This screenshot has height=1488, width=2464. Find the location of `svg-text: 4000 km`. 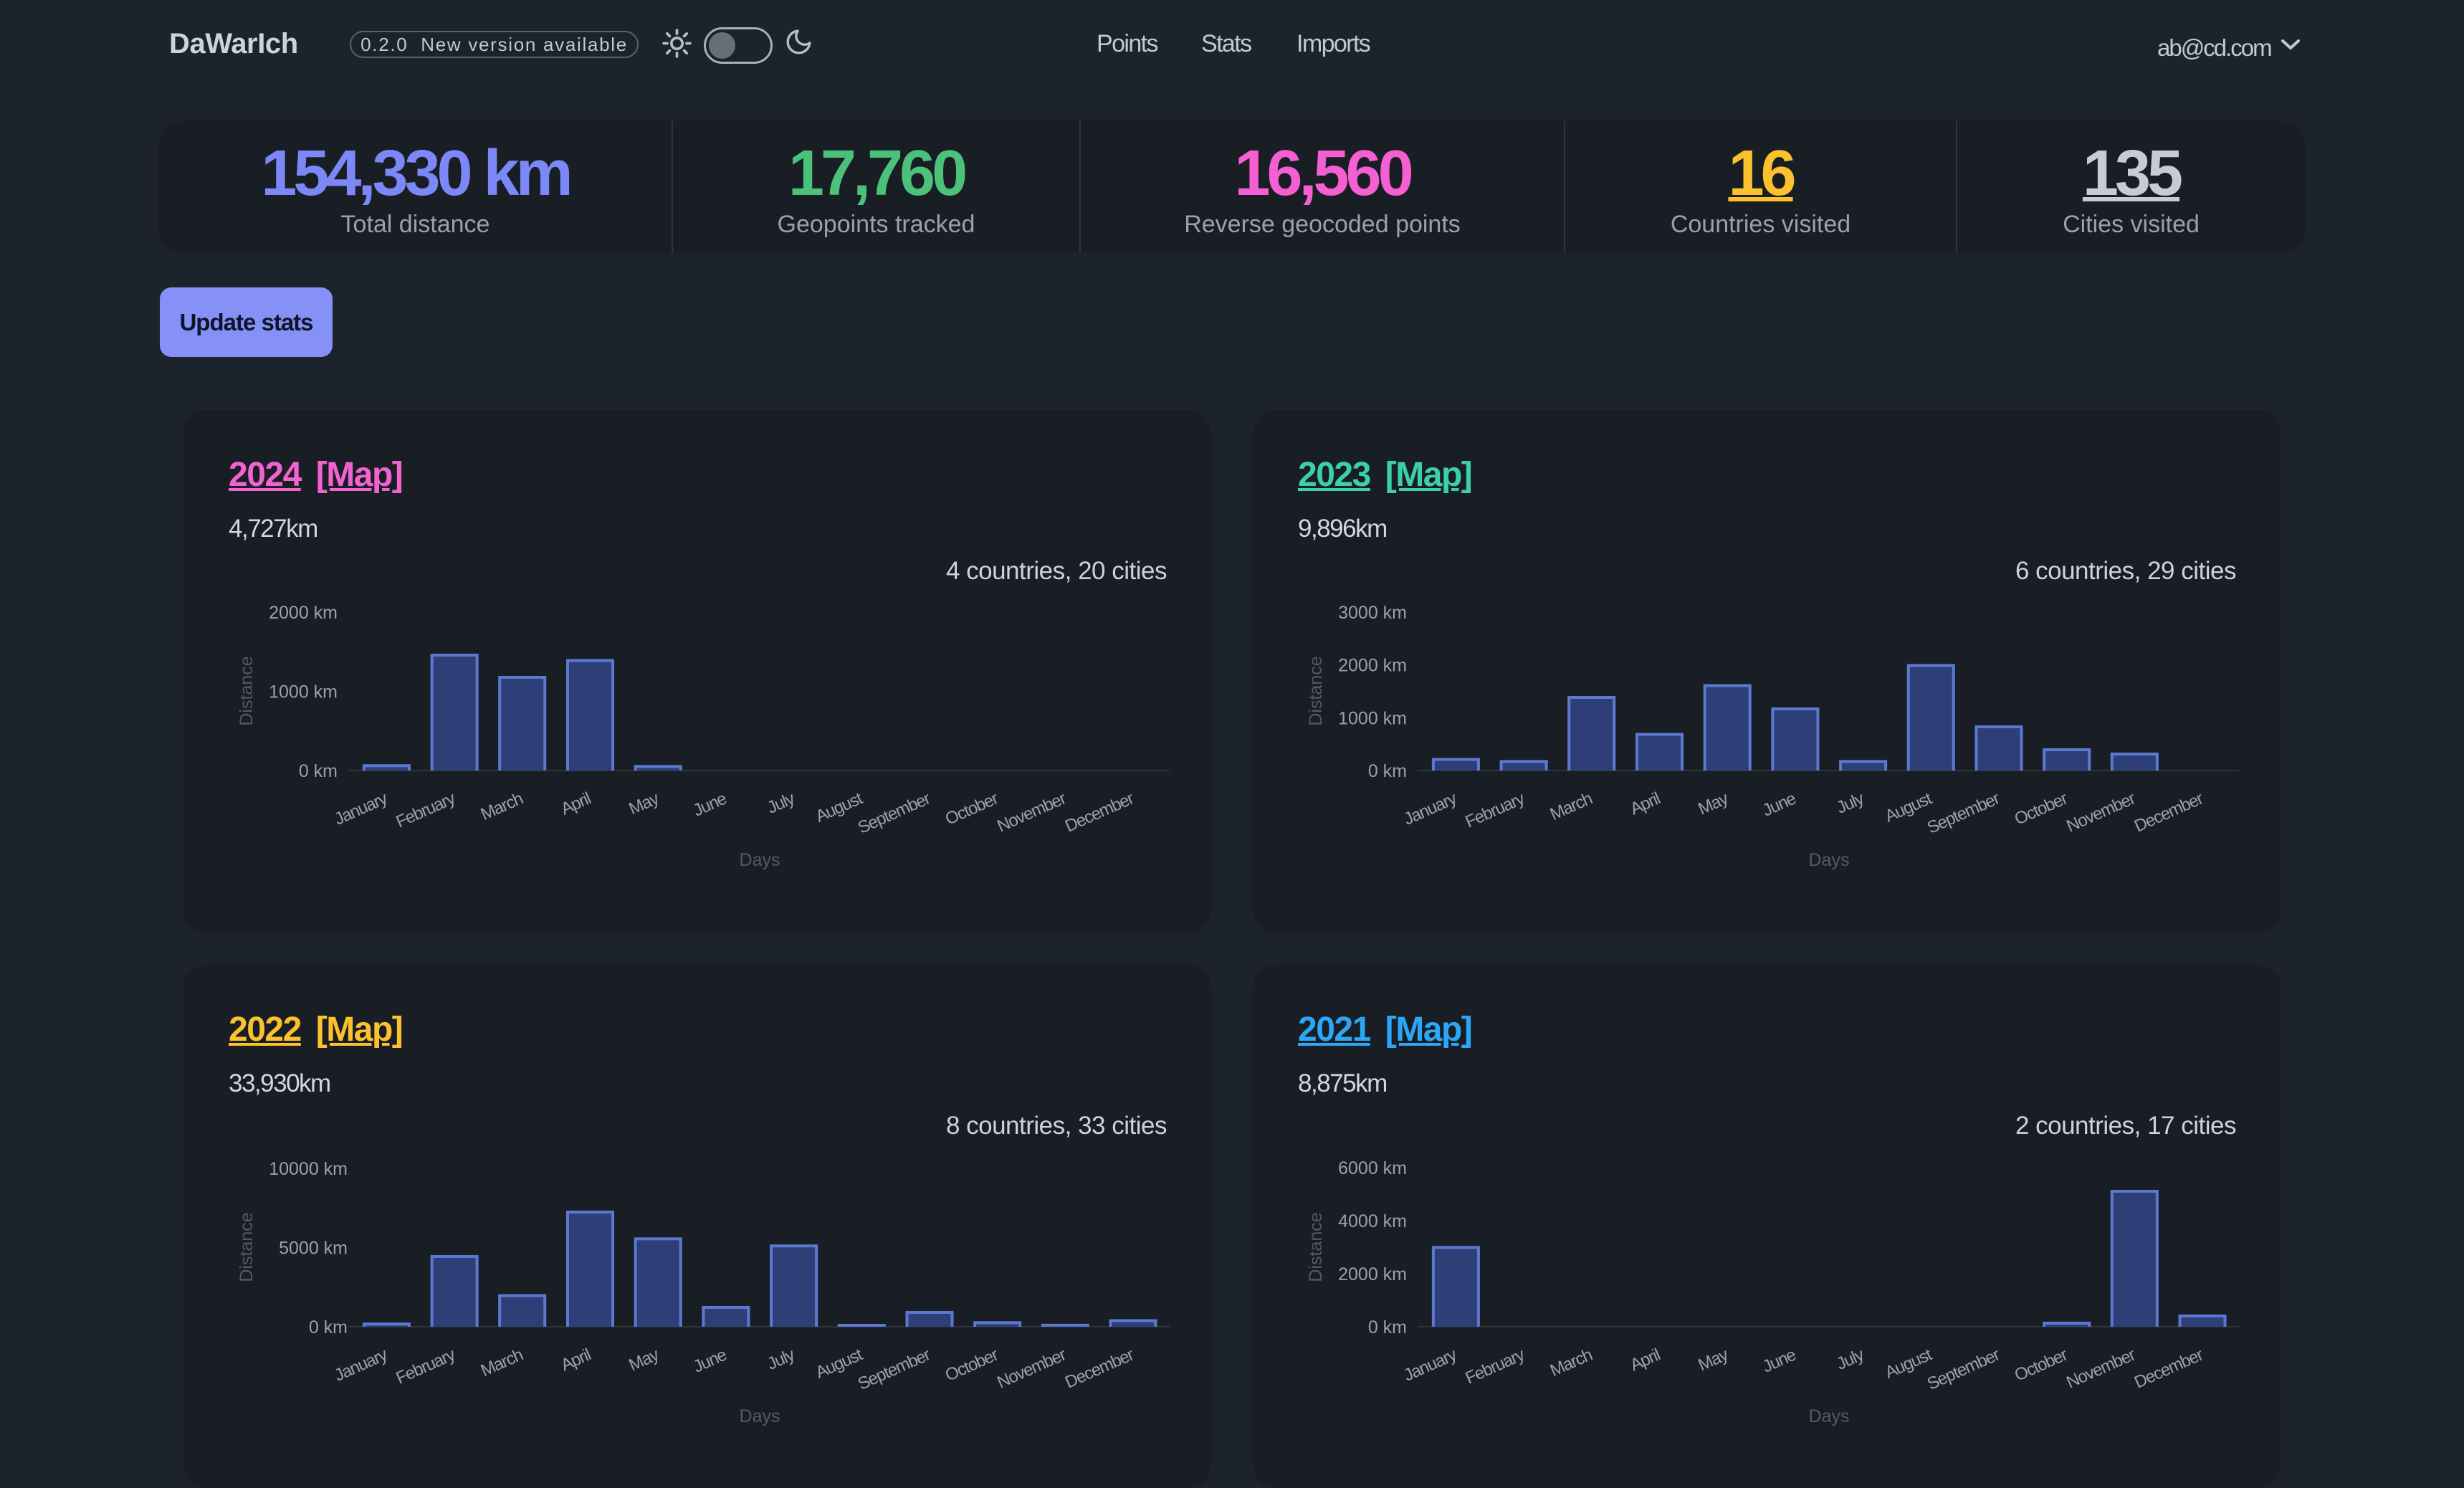

svg-text: 4000 km is located at coordinates (1372, 1221).